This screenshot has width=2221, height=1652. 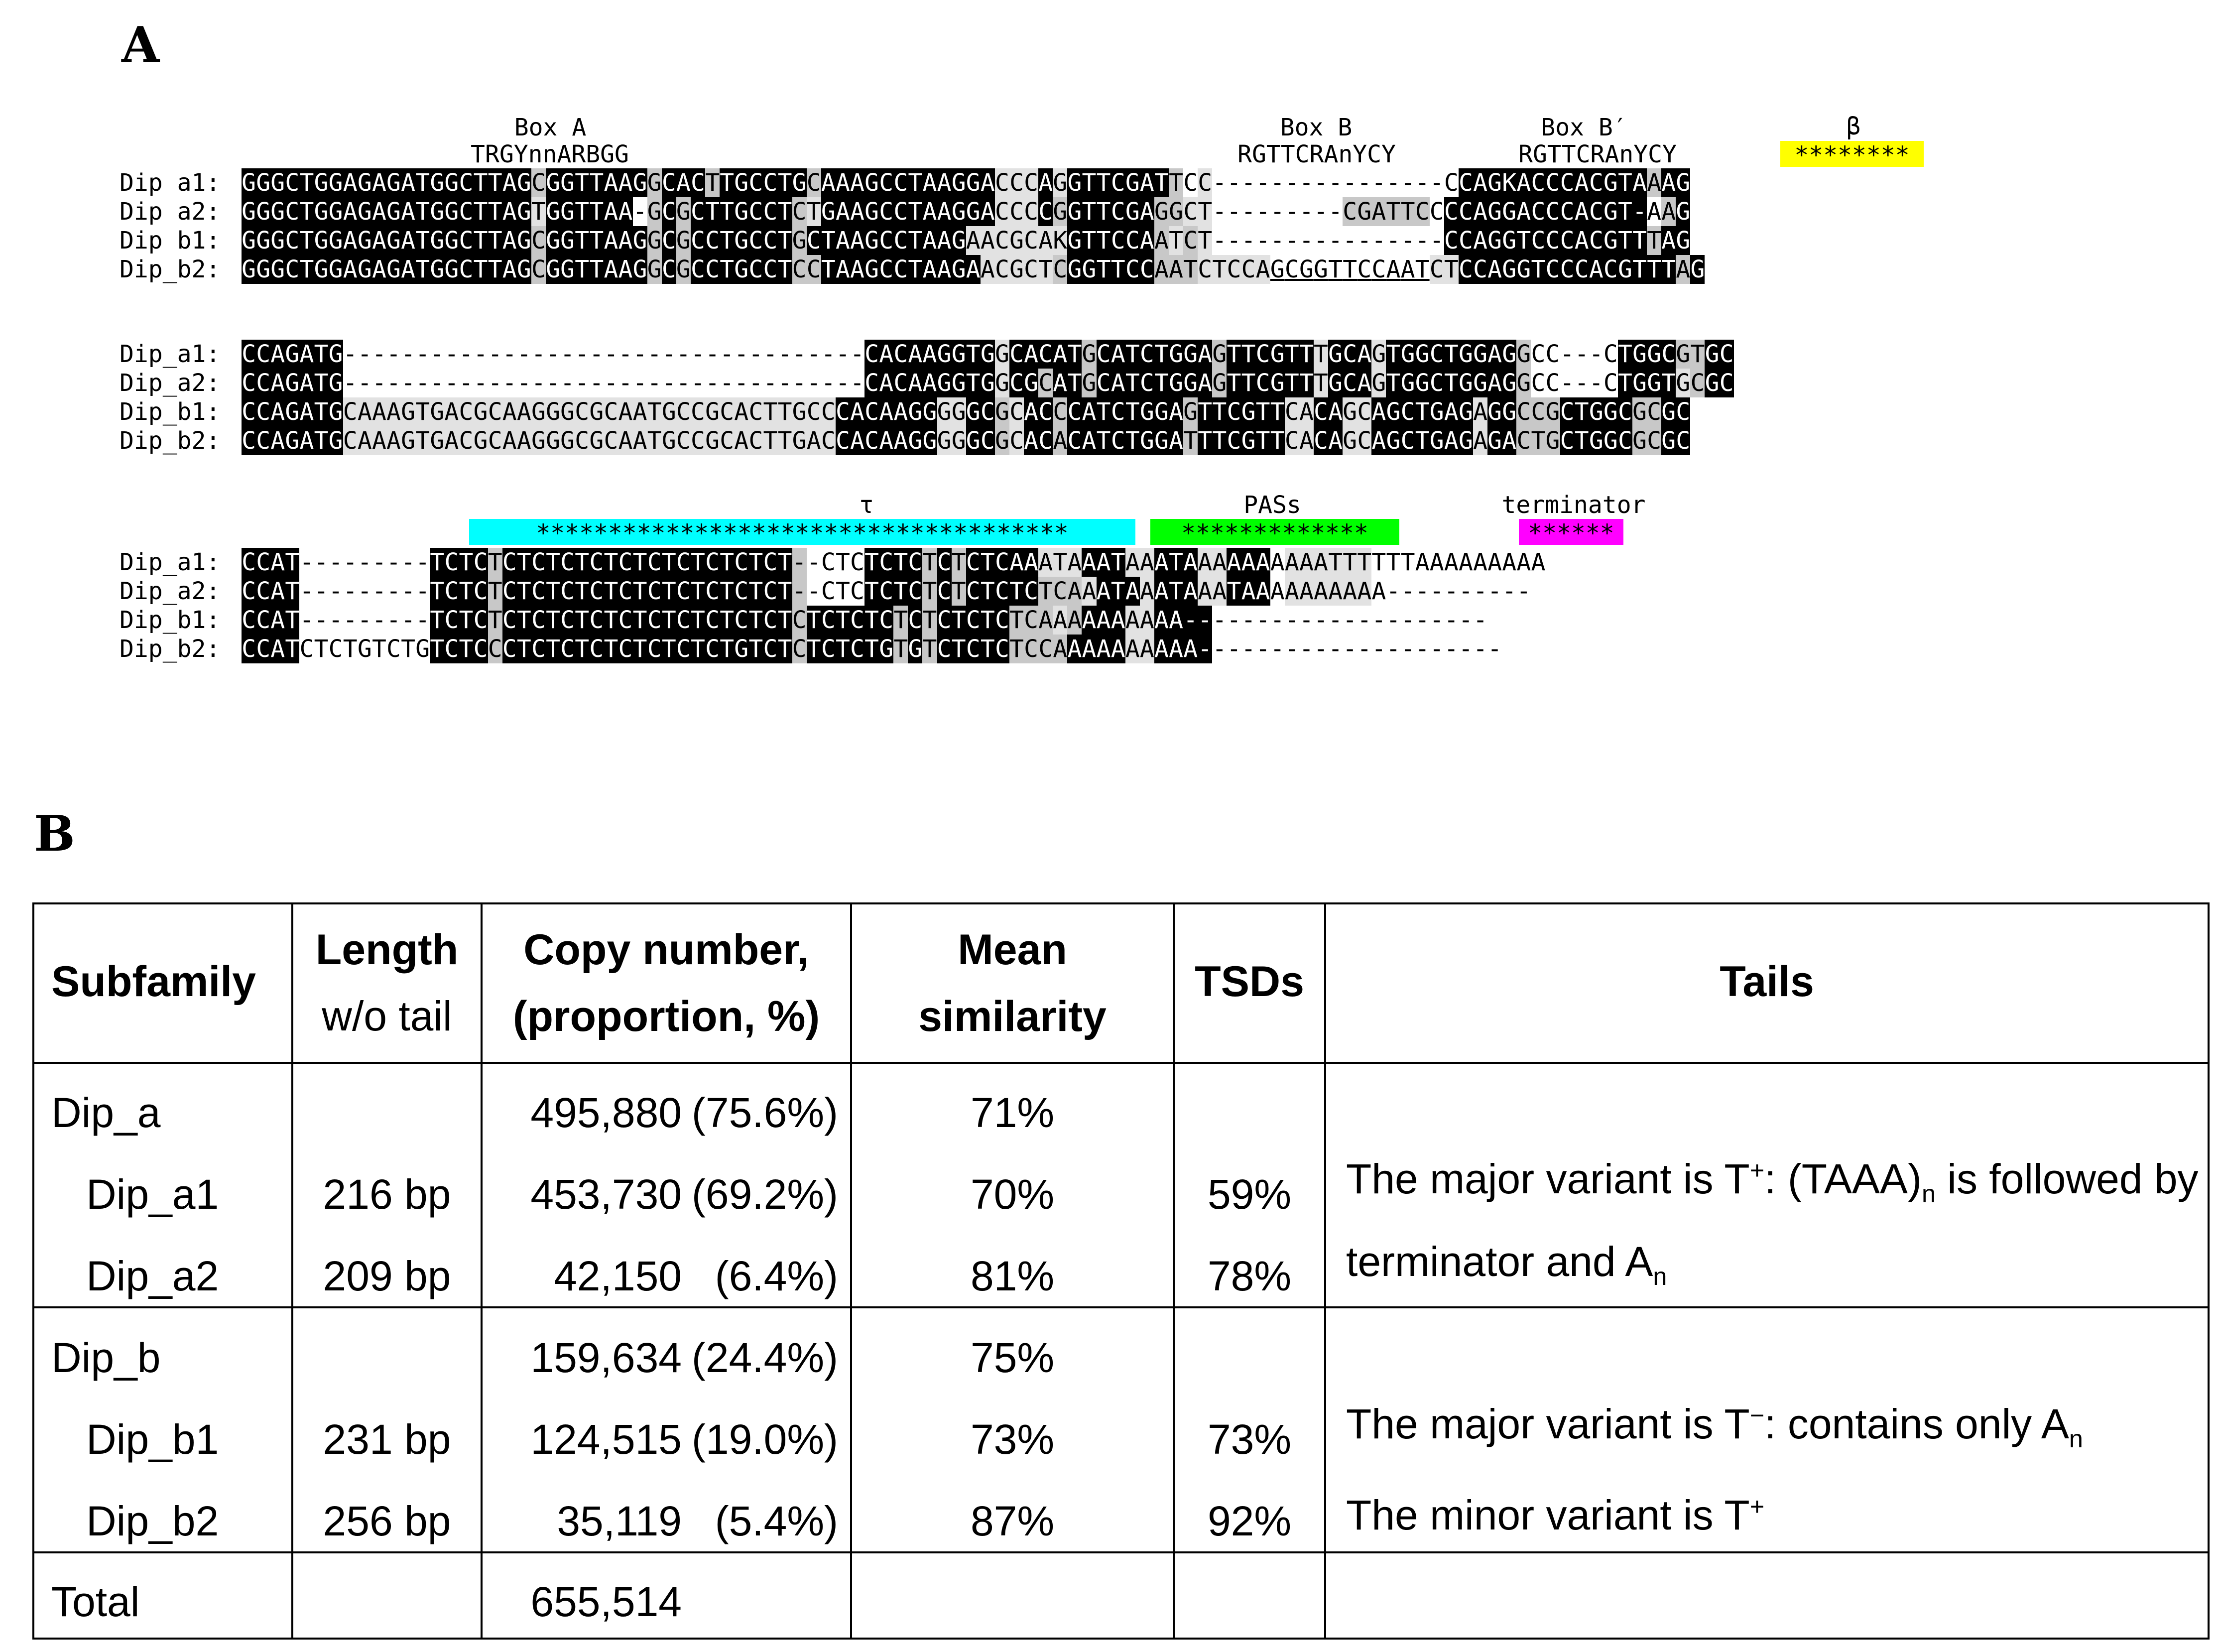 What do you see at coordinates (1249, 1195) in the screenshot?
I see `row-tsds: 59%` at bounding box center [1249, 1195].